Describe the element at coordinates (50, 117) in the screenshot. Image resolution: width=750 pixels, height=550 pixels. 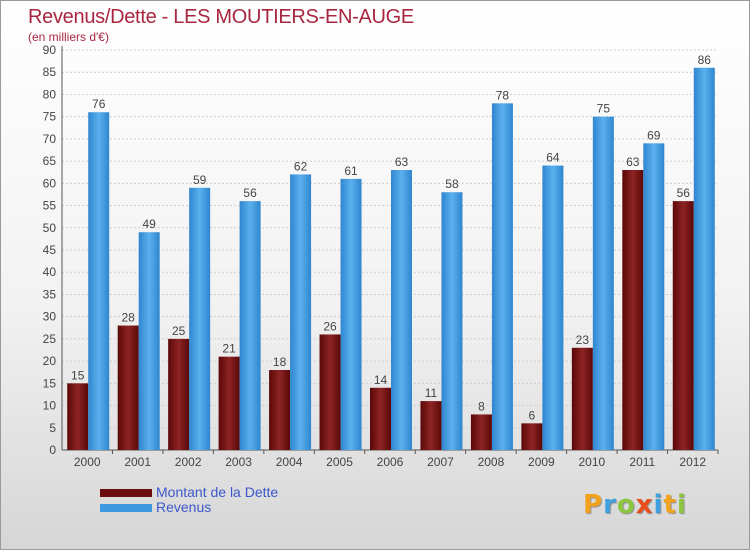
I see `y-tick-label: 75` at that location.